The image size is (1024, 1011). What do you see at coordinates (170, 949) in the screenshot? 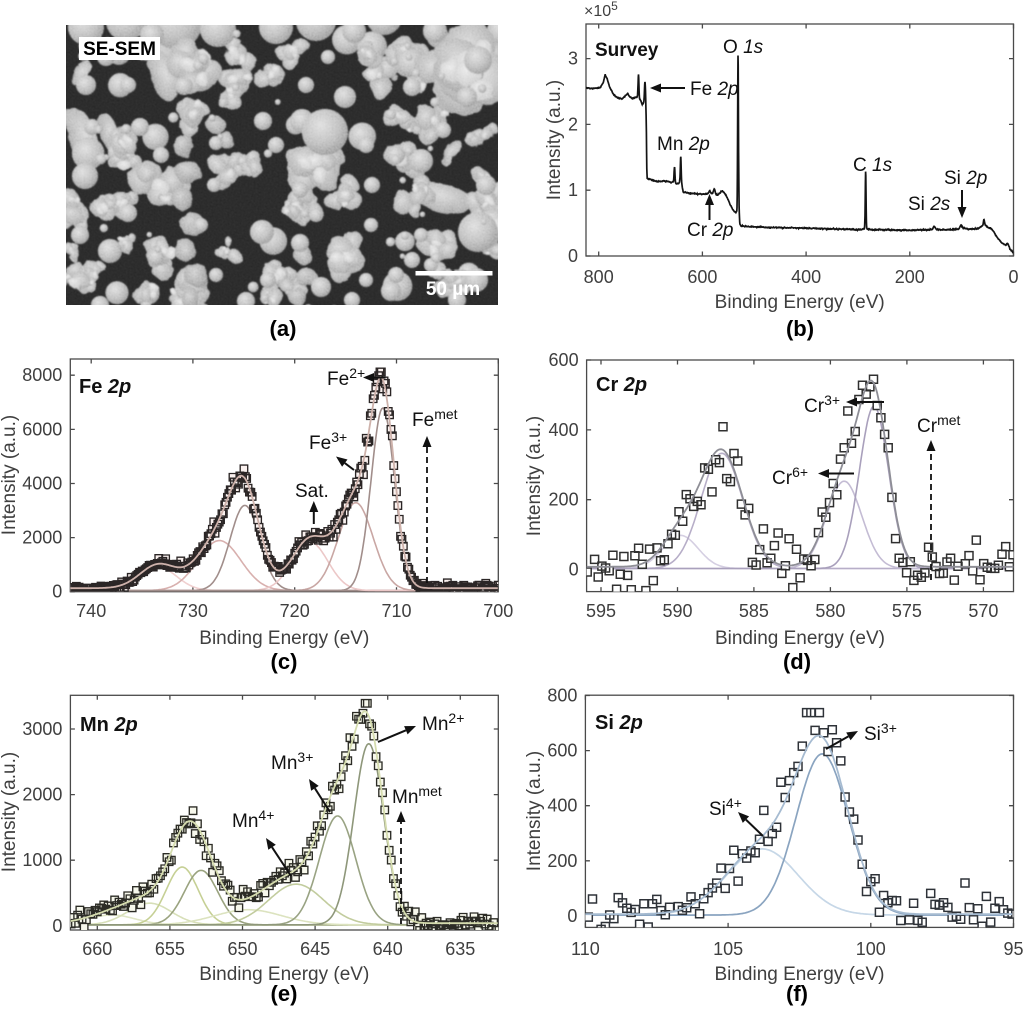
I see `svg-text: 655` at bounding box center [170, 949].